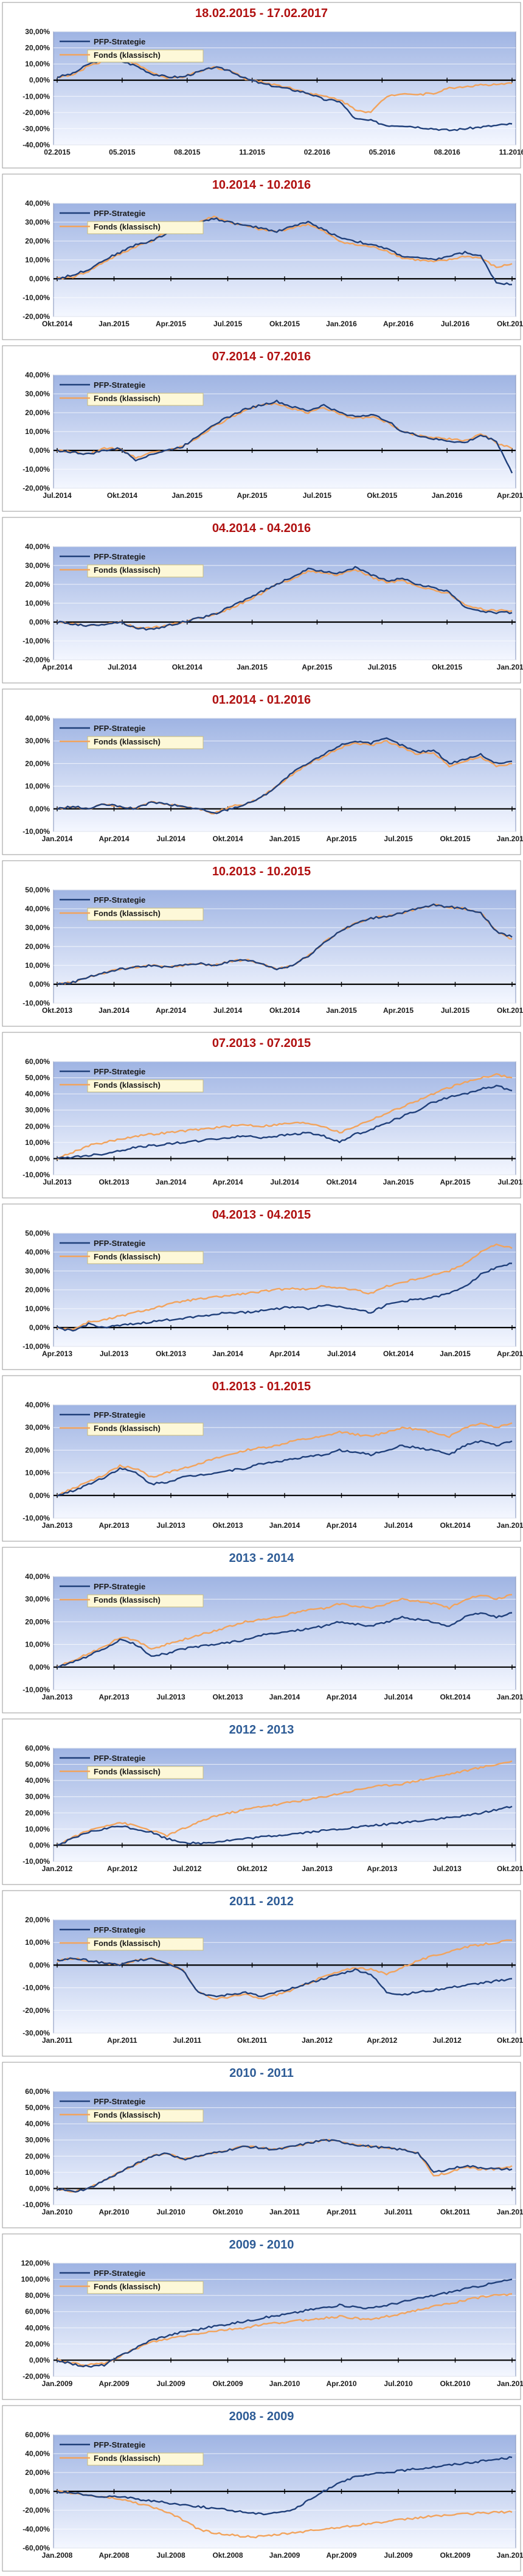  I want to click on x-tick-label: Jan.2014, so click(114, 1011).